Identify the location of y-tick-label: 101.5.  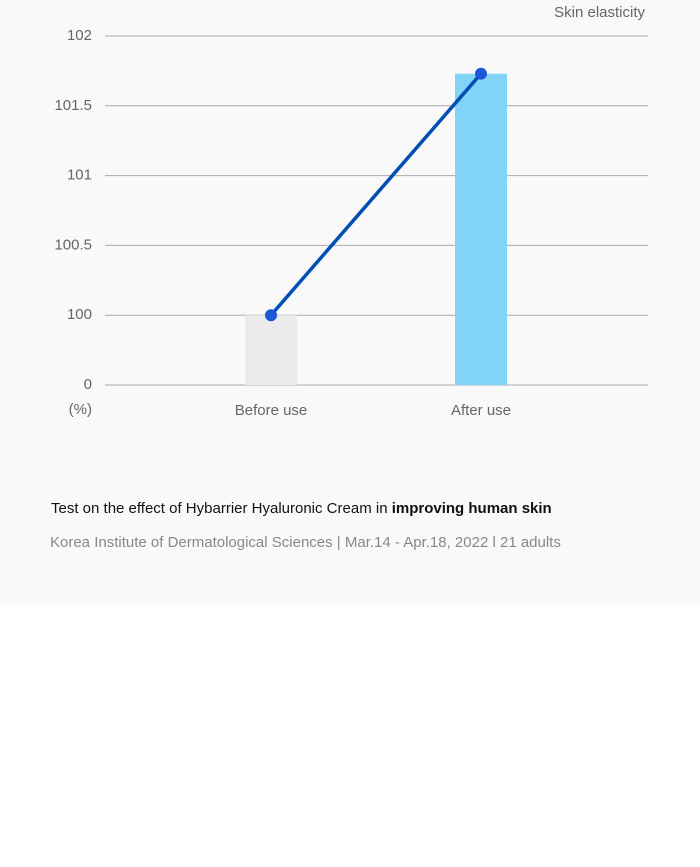
(73, 105).